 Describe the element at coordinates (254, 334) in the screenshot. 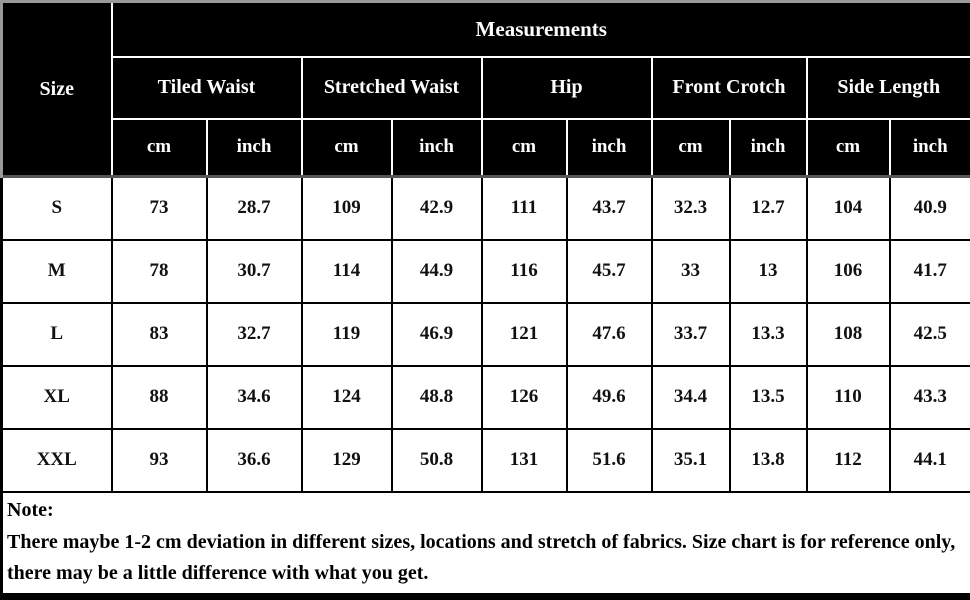

I see `measurement-value-cell: 32.7` at that location.